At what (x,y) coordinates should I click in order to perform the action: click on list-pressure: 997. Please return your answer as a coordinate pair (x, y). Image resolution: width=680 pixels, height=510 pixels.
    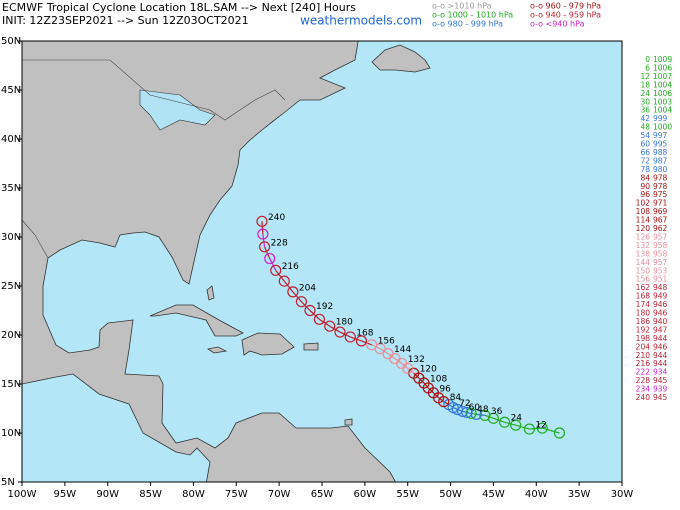
    Looking at the image, I should click on (660, 135).